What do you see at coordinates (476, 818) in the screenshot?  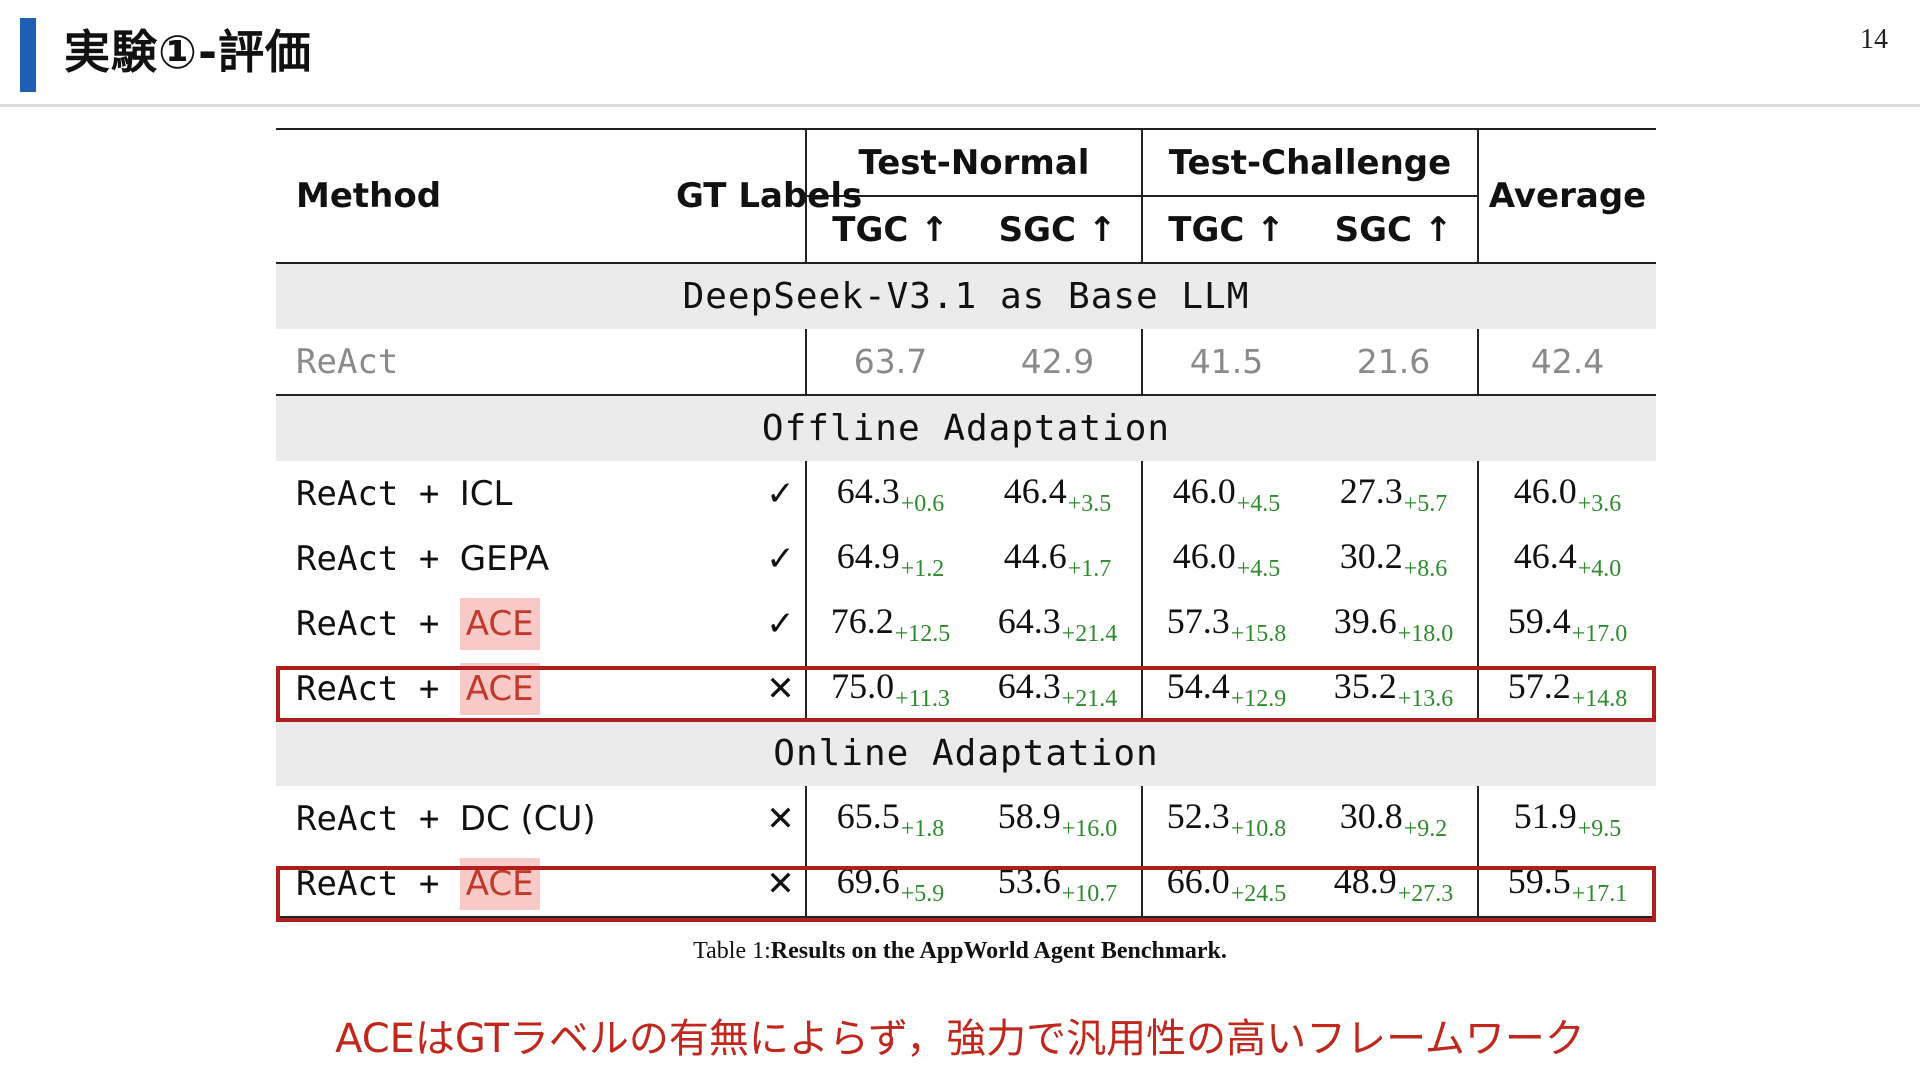 I see `method-cell: ReAct + DC (CU)` at bounding box center [476, 818].